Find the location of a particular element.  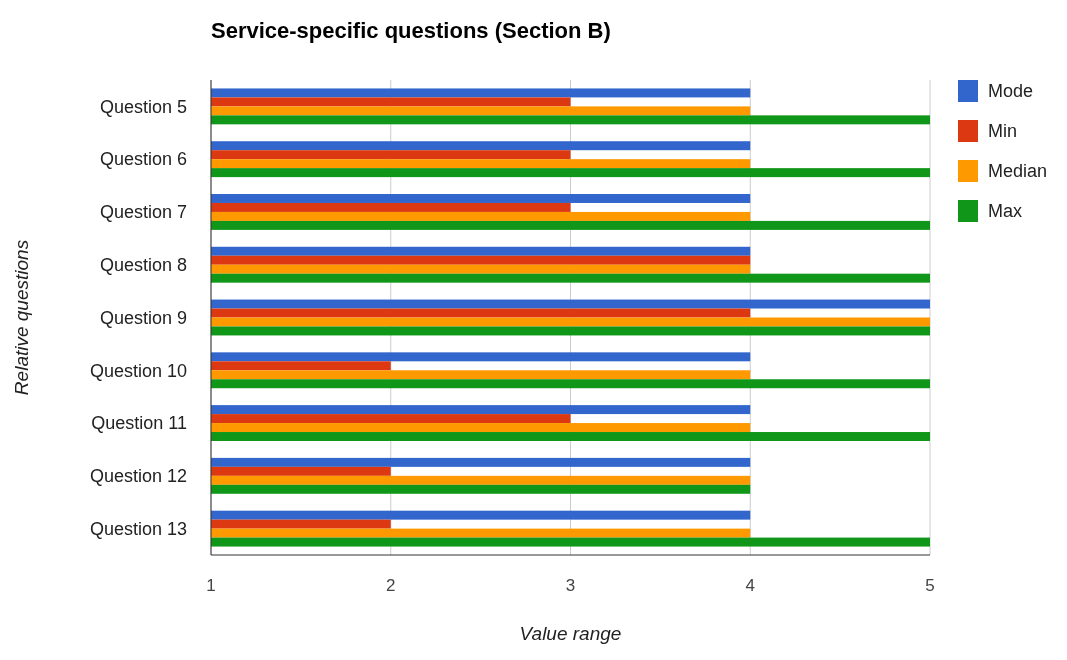

chart-title: Service-specific questions (Section B) is located at coordinates (411, 30).